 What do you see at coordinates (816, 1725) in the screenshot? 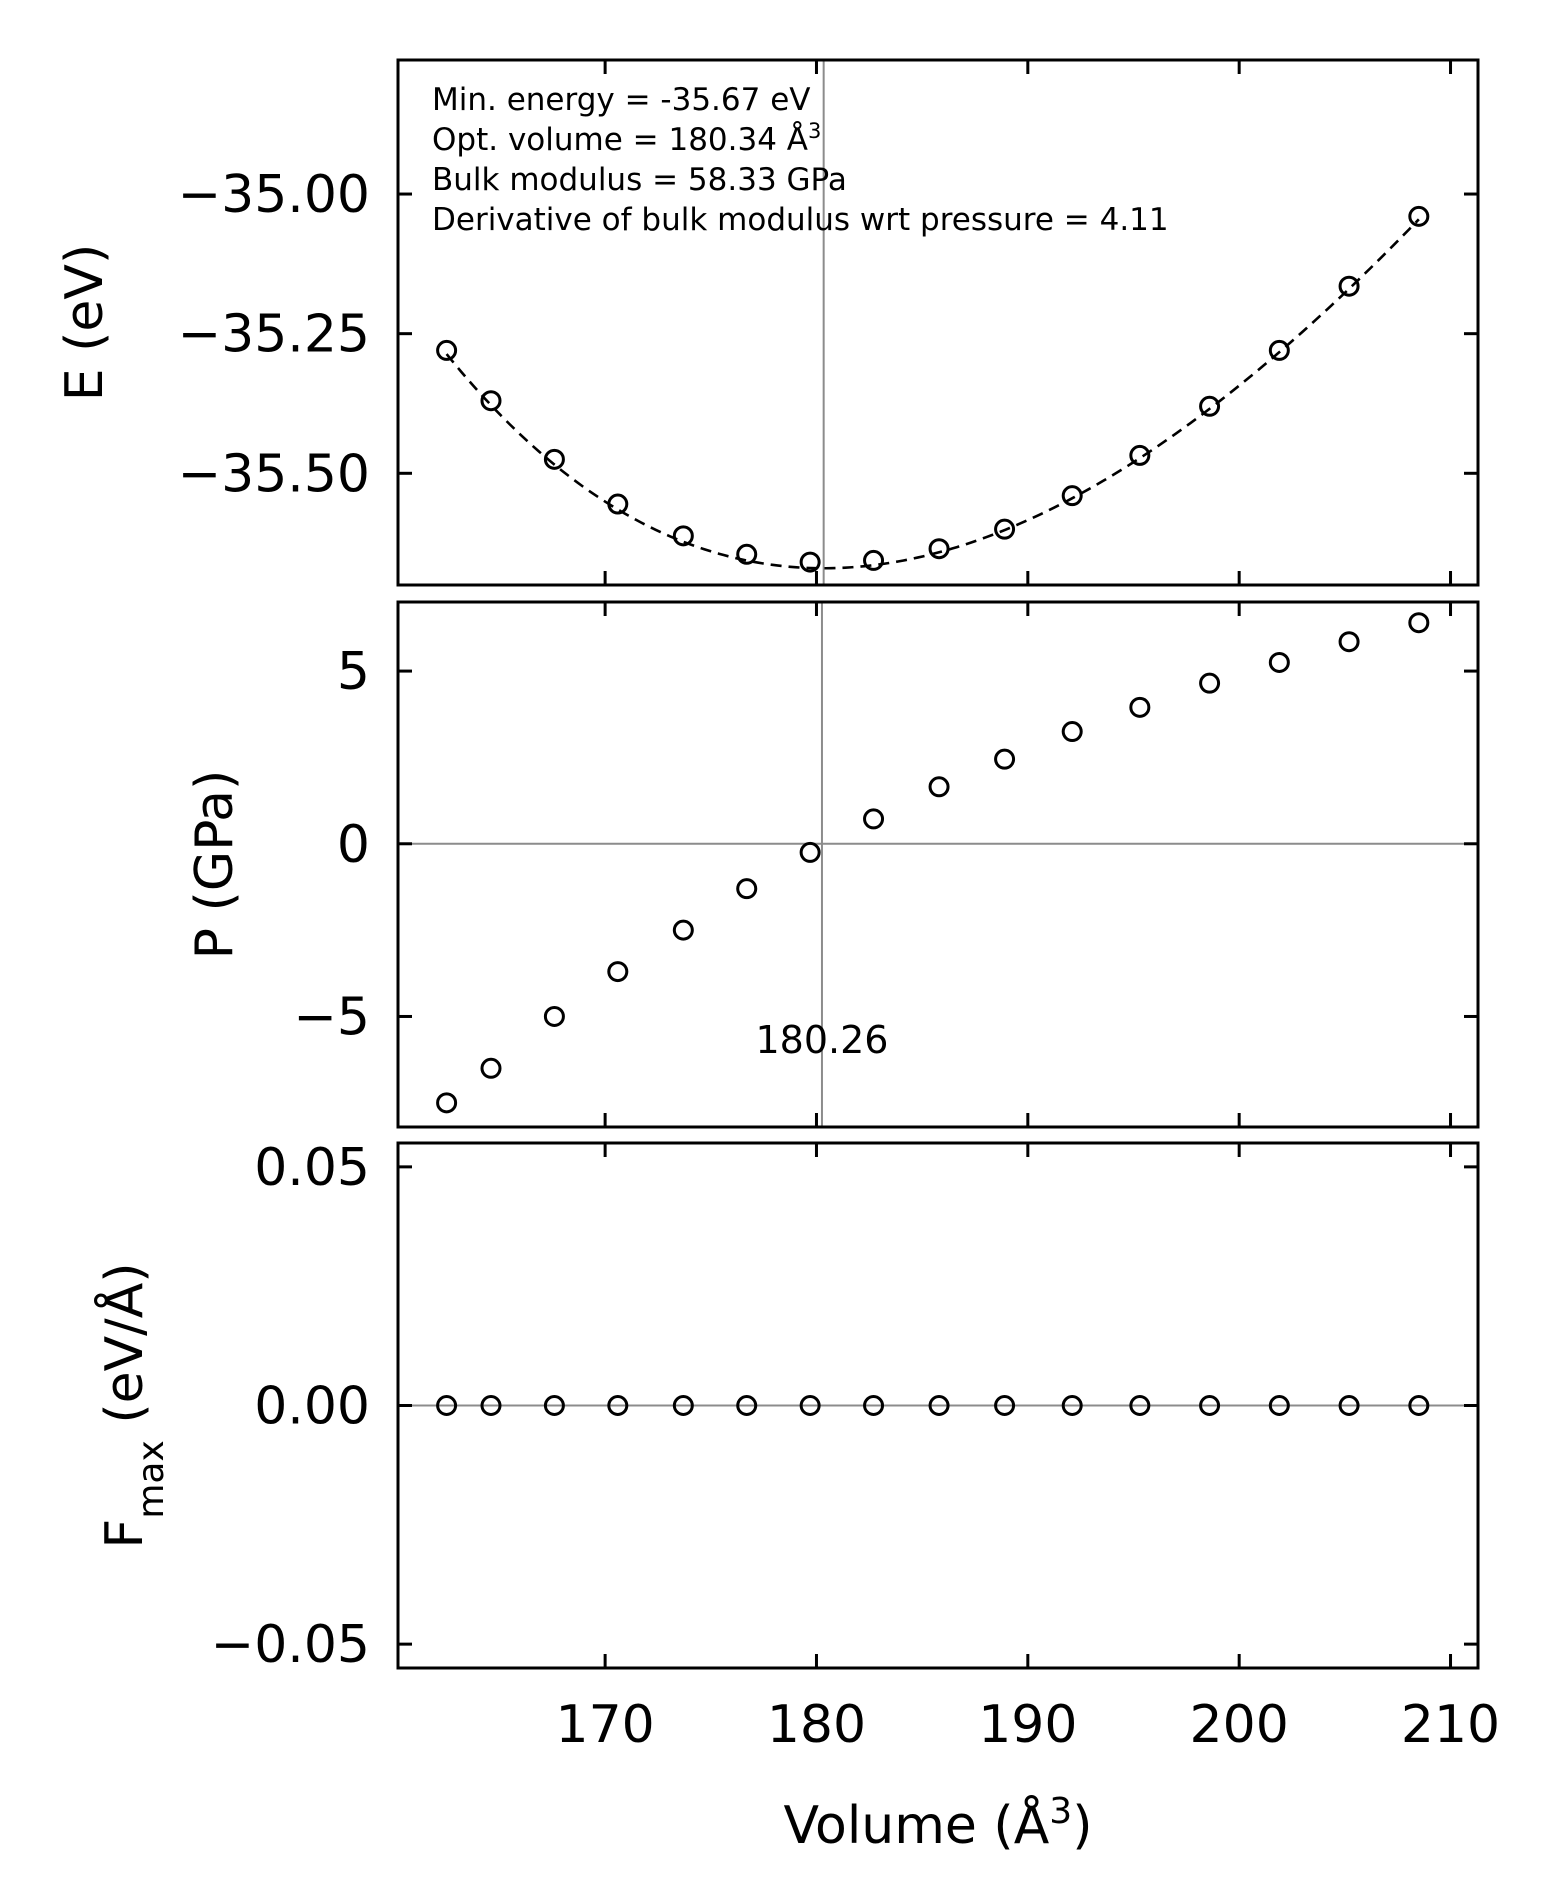
I see `xtick-label: 180` at bounding box center [816, 1725].